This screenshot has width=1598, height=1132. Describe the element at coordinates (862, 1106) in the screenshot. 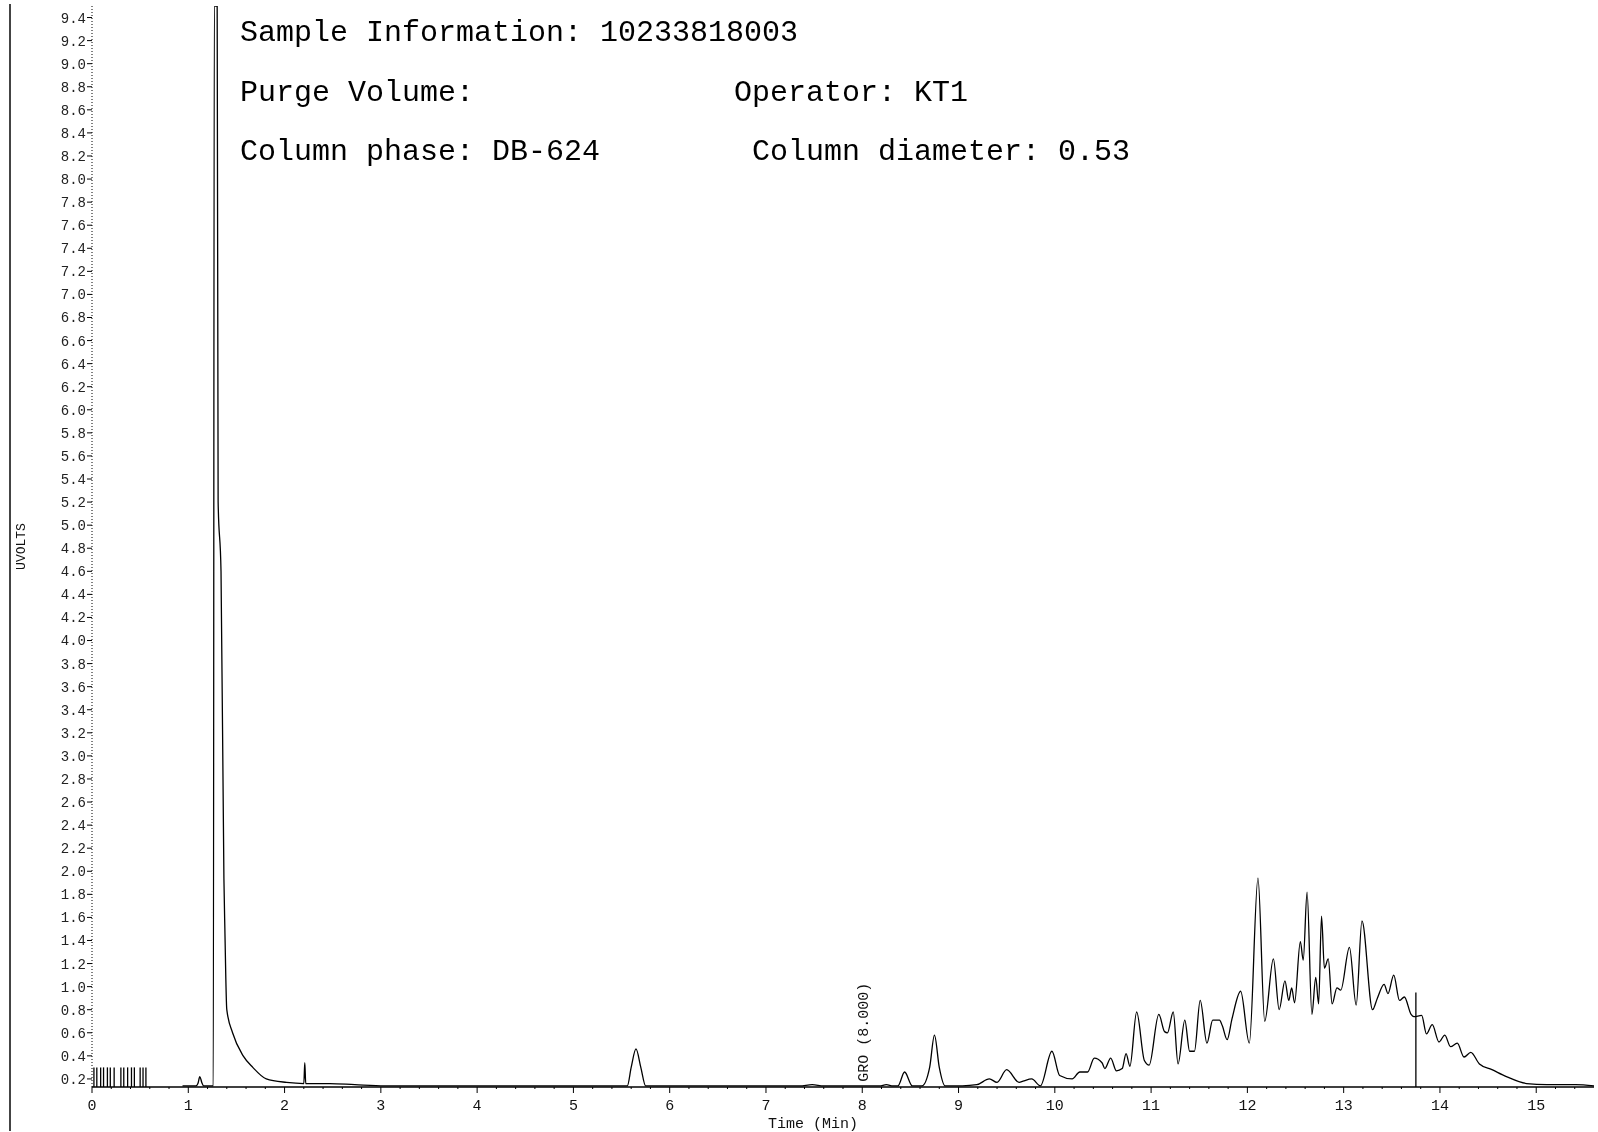

I see `x-tick-label: 8` at that location.